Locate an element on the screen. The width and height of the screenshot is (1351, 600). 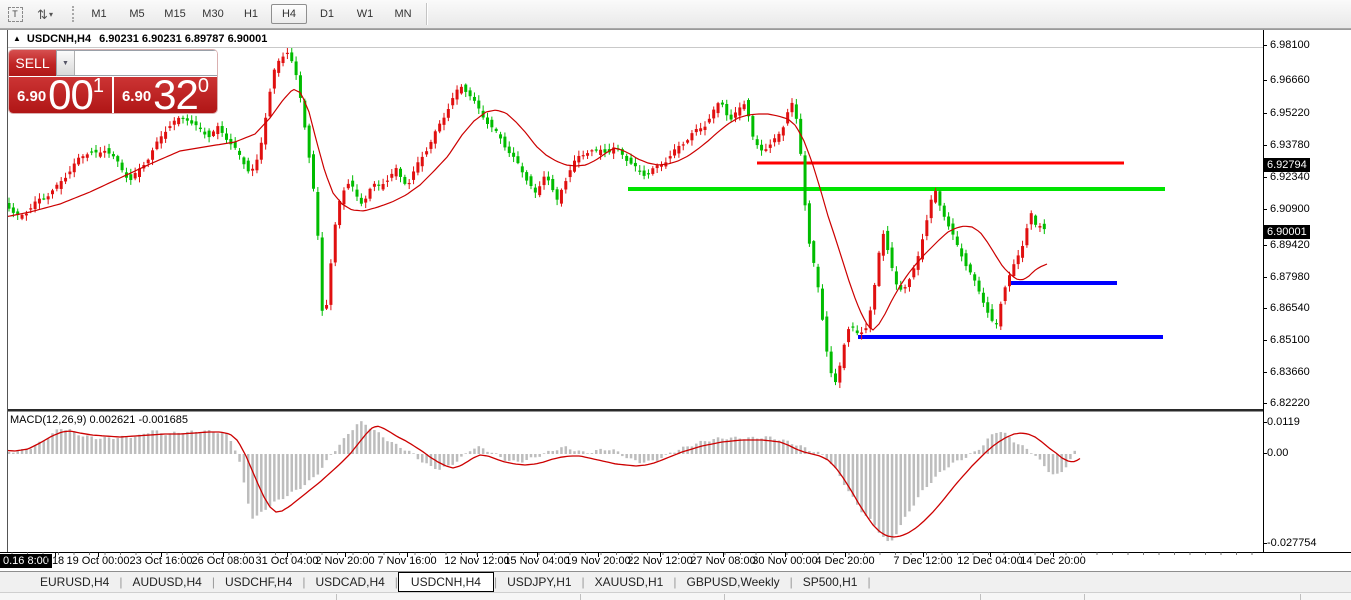
time-axis-label: 19 Nov 20:00 is located at coordinates (598, 561).